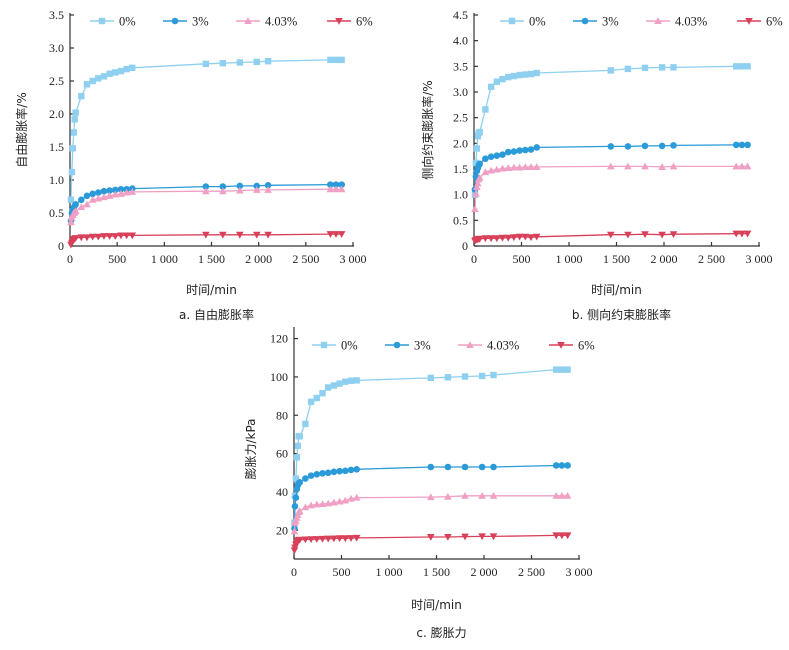 Image resolution: width=789 pixels, height=650 pixels. I want to click on chart-caption: b. 侧向约束膨胀率, so click(621, 314).